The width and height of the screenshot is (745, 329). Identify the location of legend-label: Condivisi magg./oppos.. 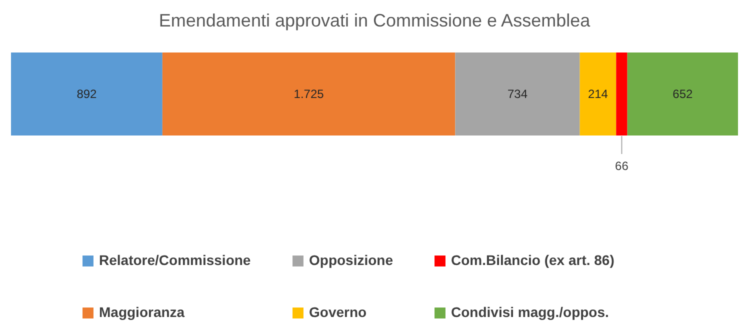
(530, 312).